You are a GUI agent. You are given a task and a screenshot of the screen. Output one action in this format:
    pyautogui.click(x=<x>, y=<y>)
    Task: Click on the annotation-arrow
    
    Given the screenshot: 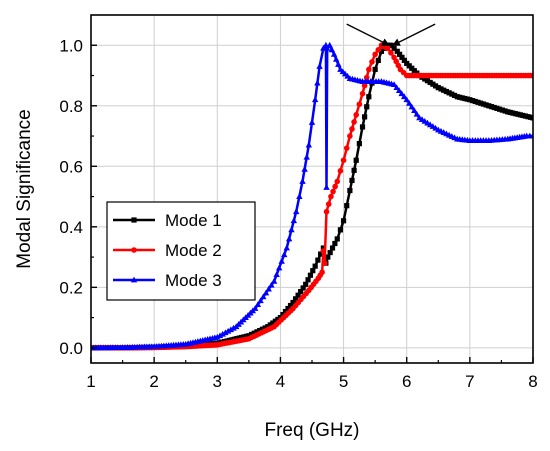 What is the action you would take?
    pyautogui.click(x=368, y=34)
    